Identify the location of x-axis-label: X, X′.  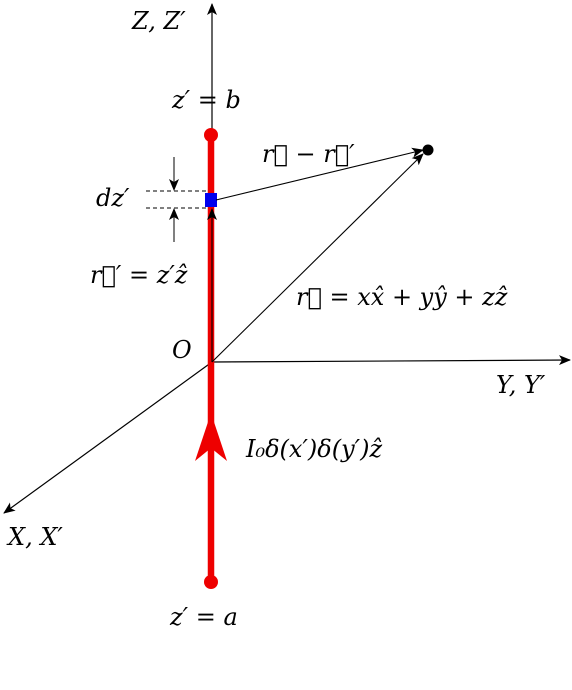
(34, 537).